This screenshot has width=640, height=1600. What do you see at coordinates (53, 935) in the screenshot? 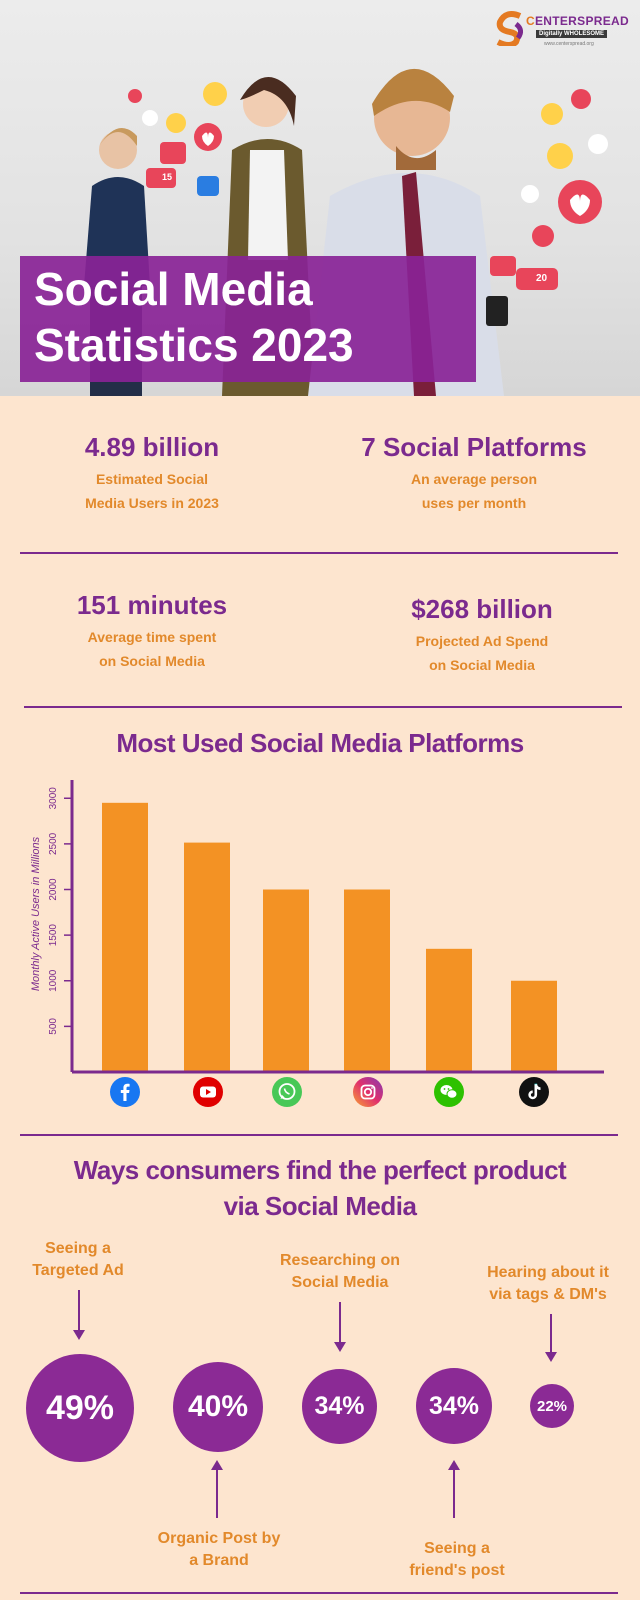
I see `y-tick-label: 1500` at bounding box center [53, 935].